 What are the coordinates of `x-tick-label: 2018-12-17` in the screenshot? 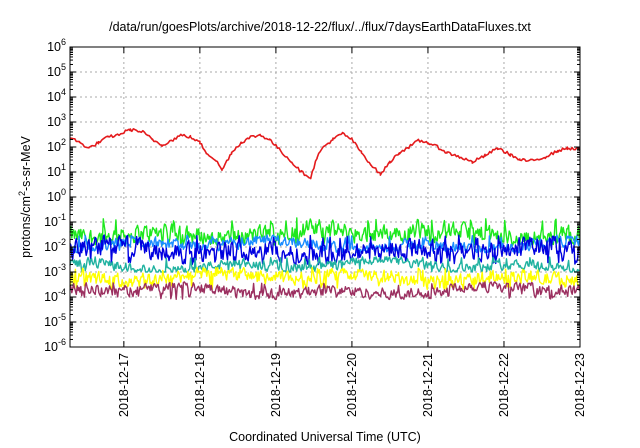 It's located at (124, 385).